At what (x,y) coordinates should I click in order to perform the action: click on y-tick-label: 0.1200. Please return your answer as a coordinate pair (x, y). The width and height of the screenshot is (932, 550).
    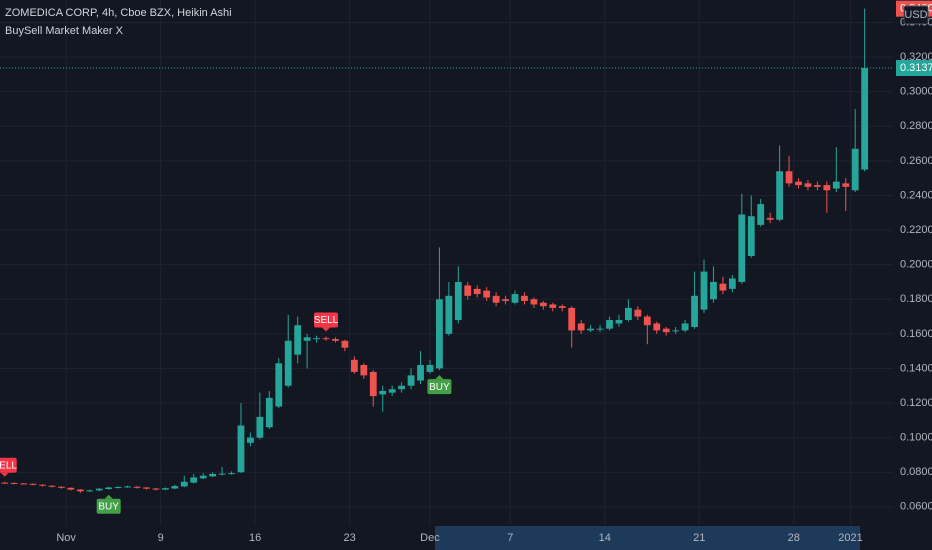
    Looking at the image, I should click on (916, 403).